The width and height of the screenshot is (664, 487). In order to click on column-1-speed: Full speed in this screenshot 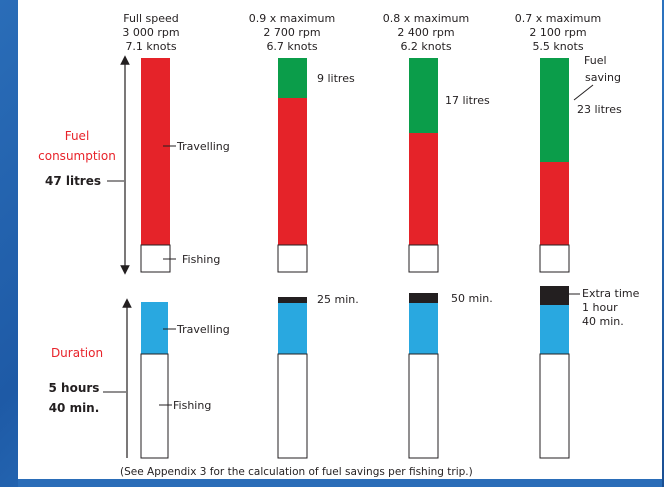, I will do `click(151, 18)`.